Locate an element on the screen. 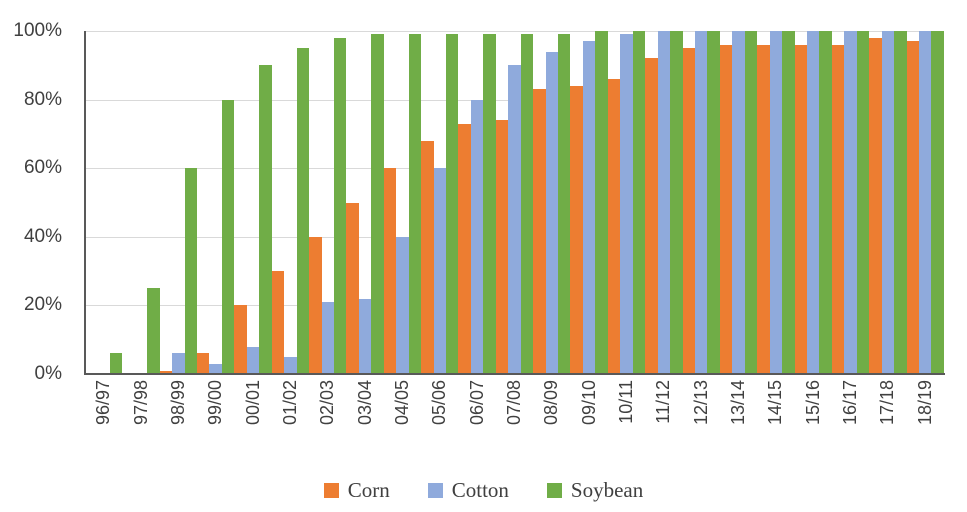 This screenshot has height=512, width=967. x-tick-11/12: 11/12 is located at coordinates (663, 419).